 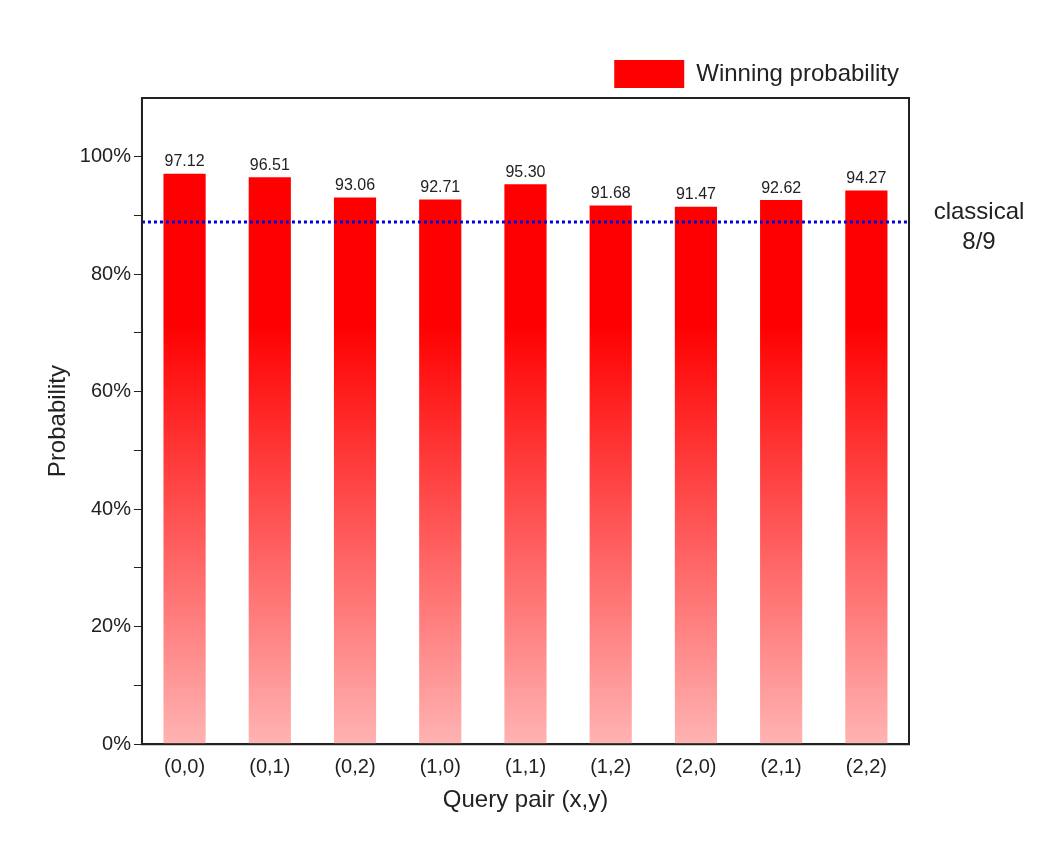 I want to click on y-axis-title: Probability, so click(x=57, y=421).